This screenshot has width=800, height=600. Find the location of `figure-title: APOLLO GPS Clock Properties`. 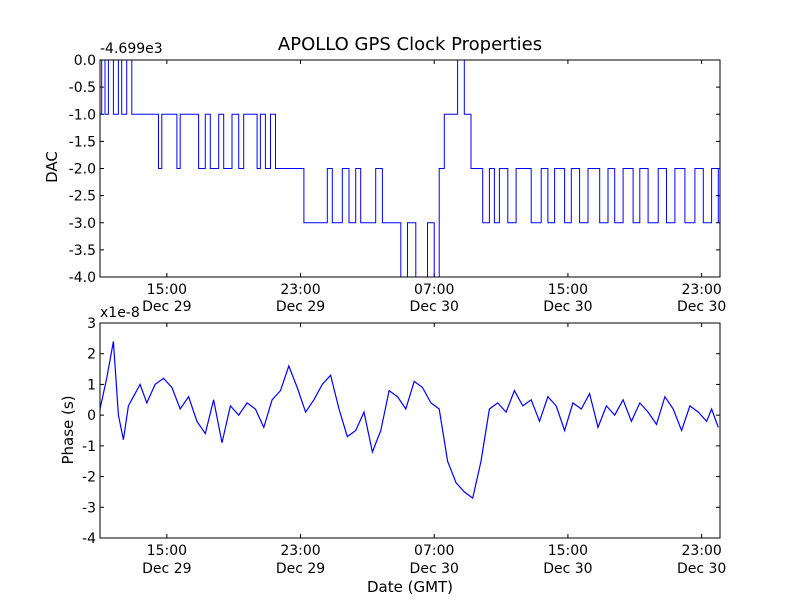

figure-title: APOLLO GPS Clock Properties is located at coordinates (410, 44).